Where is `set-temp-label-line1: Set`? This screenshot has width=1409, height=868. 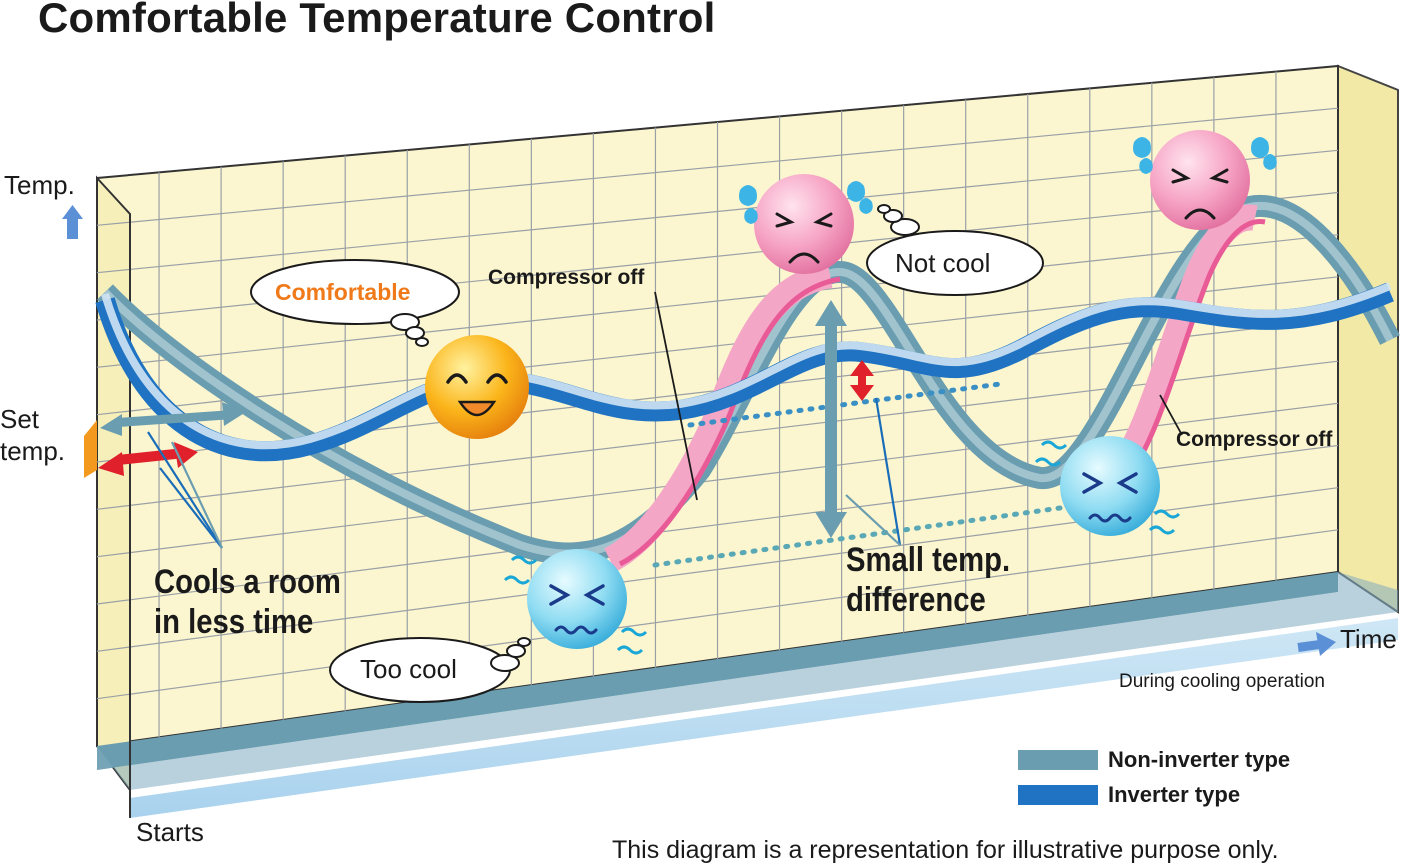 set-temp-label-line1: Set is located at coordinates (20, 419).